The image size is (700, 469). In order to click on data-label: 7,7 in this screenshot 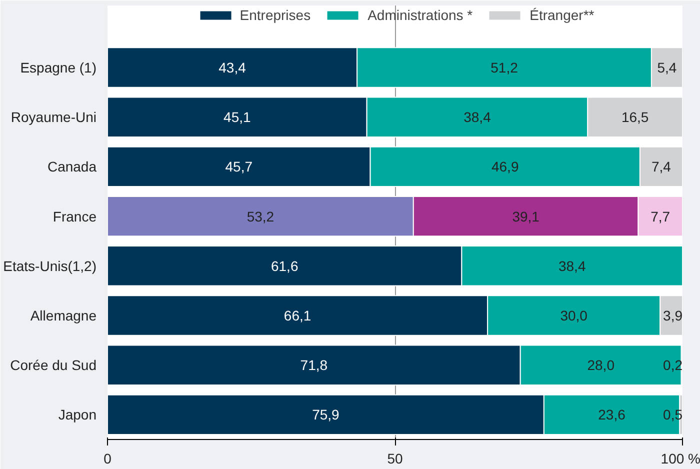, I will do `click(660, 216)`.